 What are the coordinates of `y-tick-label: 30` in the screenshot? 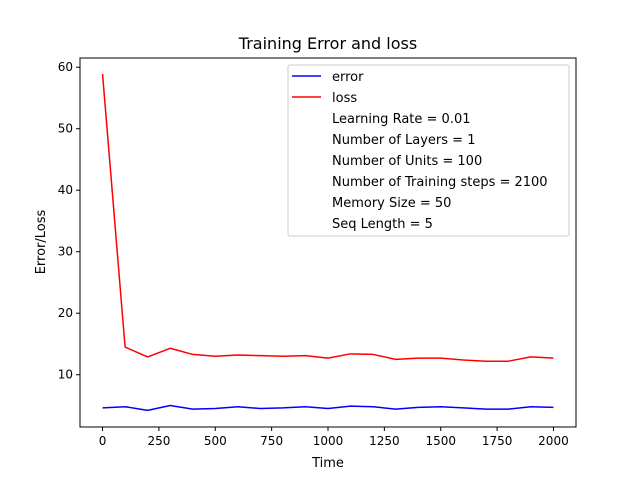 It's located at (65, 252).